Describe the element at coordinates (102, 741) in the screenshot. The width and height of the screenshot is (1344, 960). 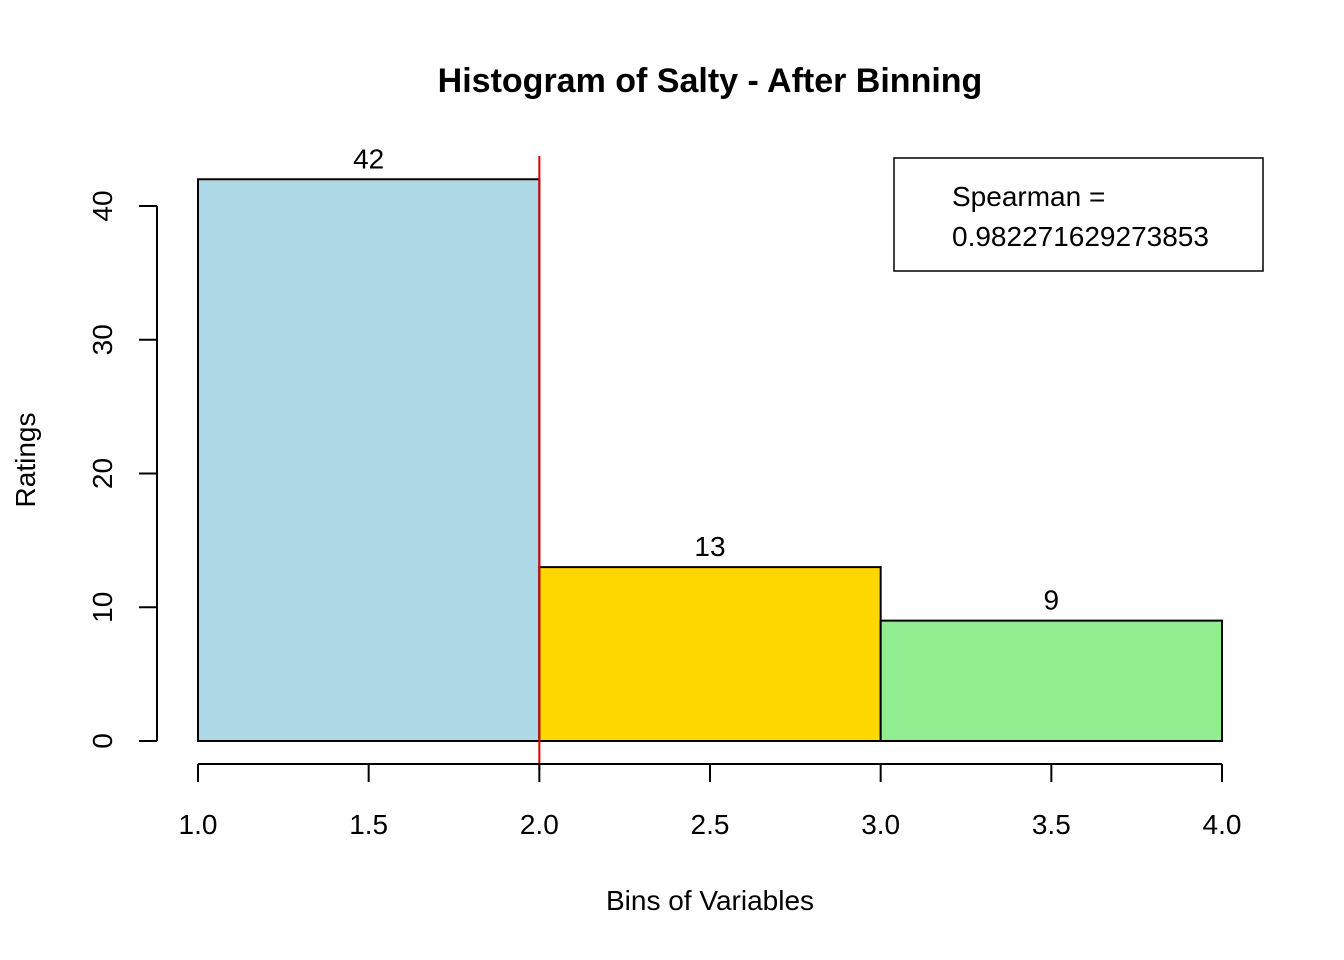
I see `y-tick-label-0: 0` at that location.